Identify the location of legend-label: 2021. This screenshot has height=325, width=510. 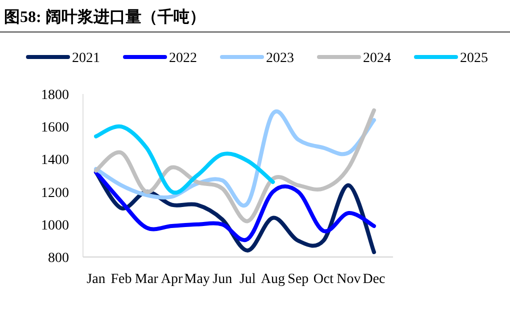
(86, 58).